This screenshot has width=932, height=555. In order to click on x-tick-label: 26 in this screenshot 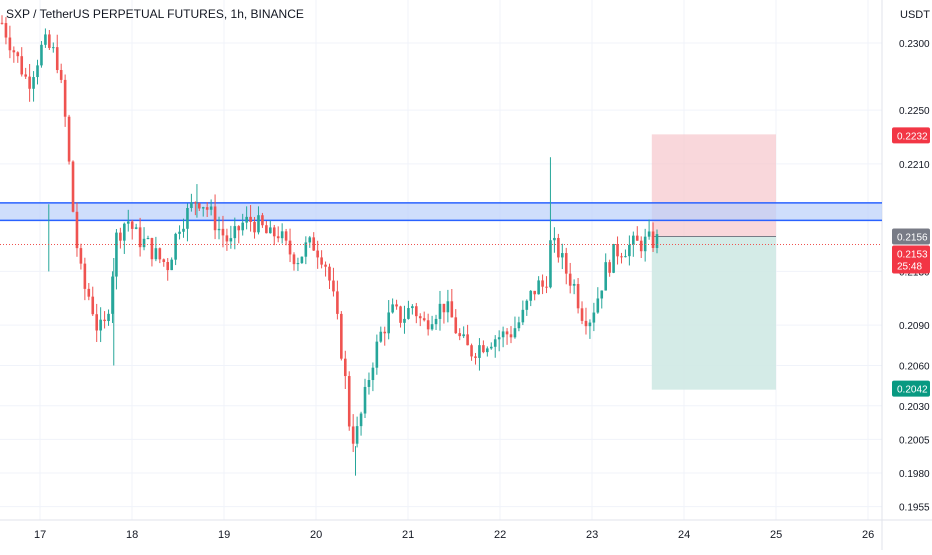, I will do `click(868, 535)`.